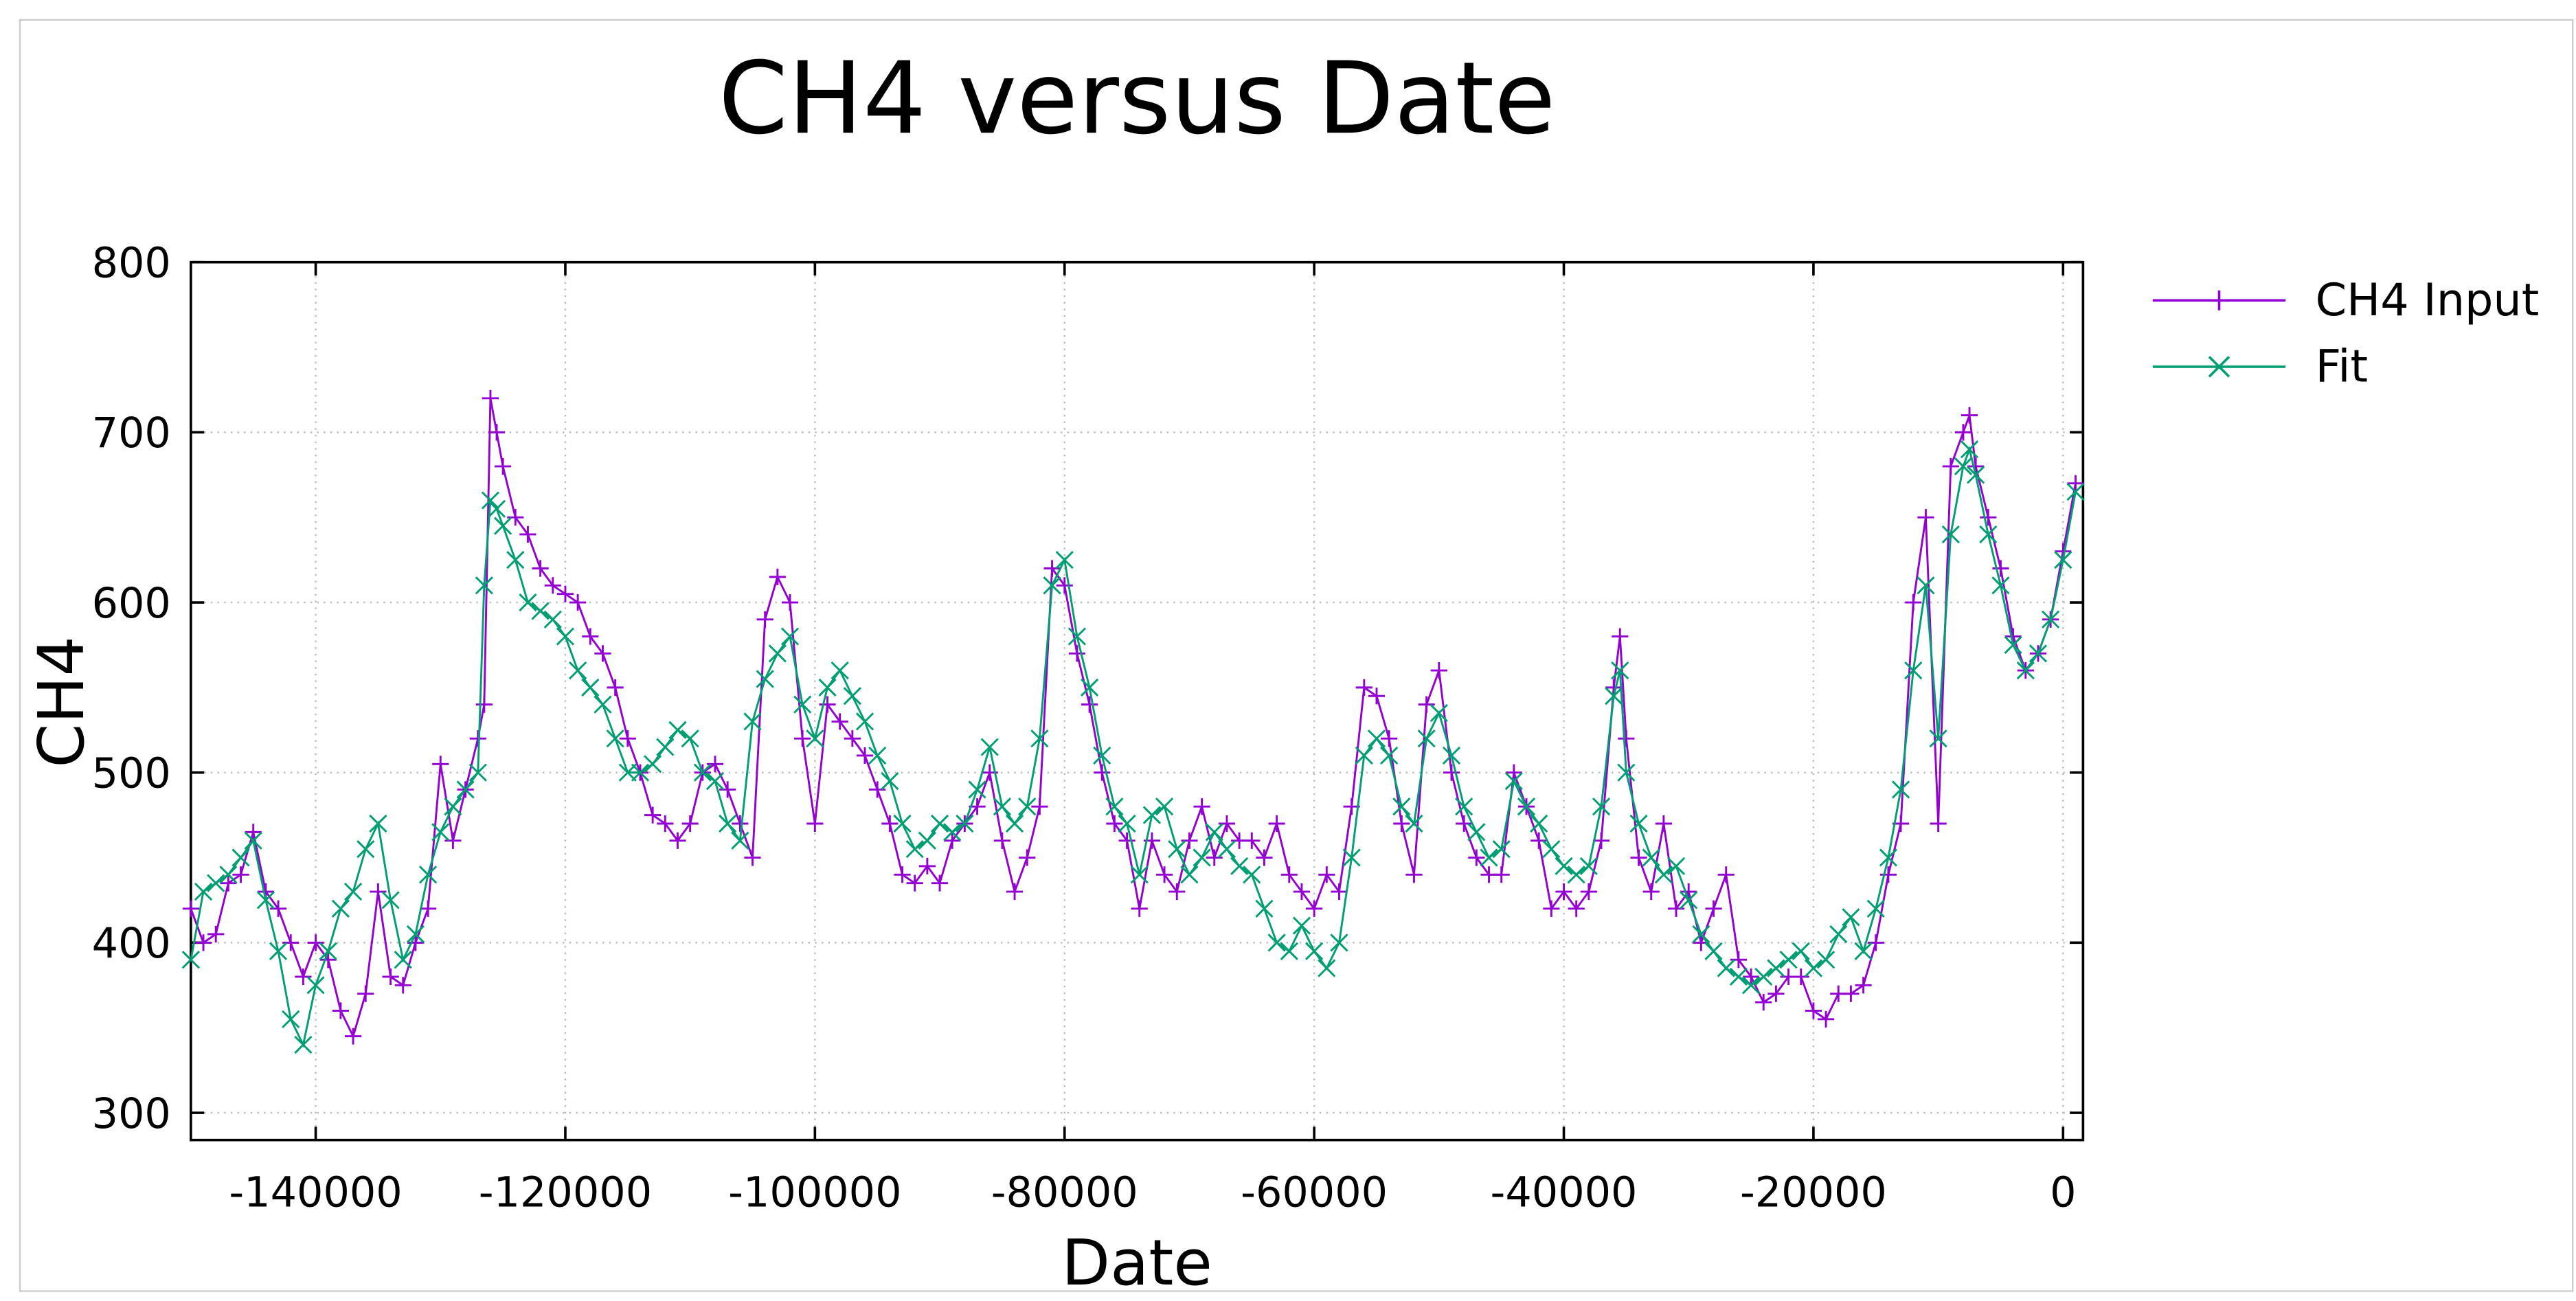  What do you see at coordinates (131, 944) in the screenshot?
I see `y-tick-label: 400` at bounding box center [131, 944].